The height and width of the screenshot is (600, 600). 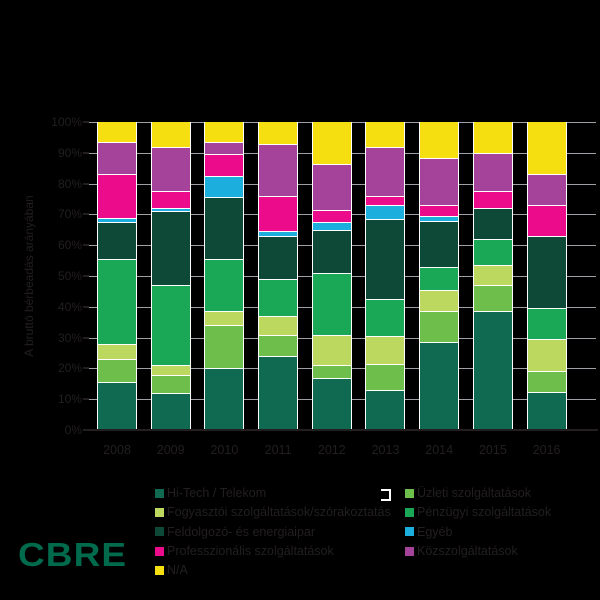 I want to click on legend-item: Feldolgozó- és energiaipar, so click(x=273, y=532).